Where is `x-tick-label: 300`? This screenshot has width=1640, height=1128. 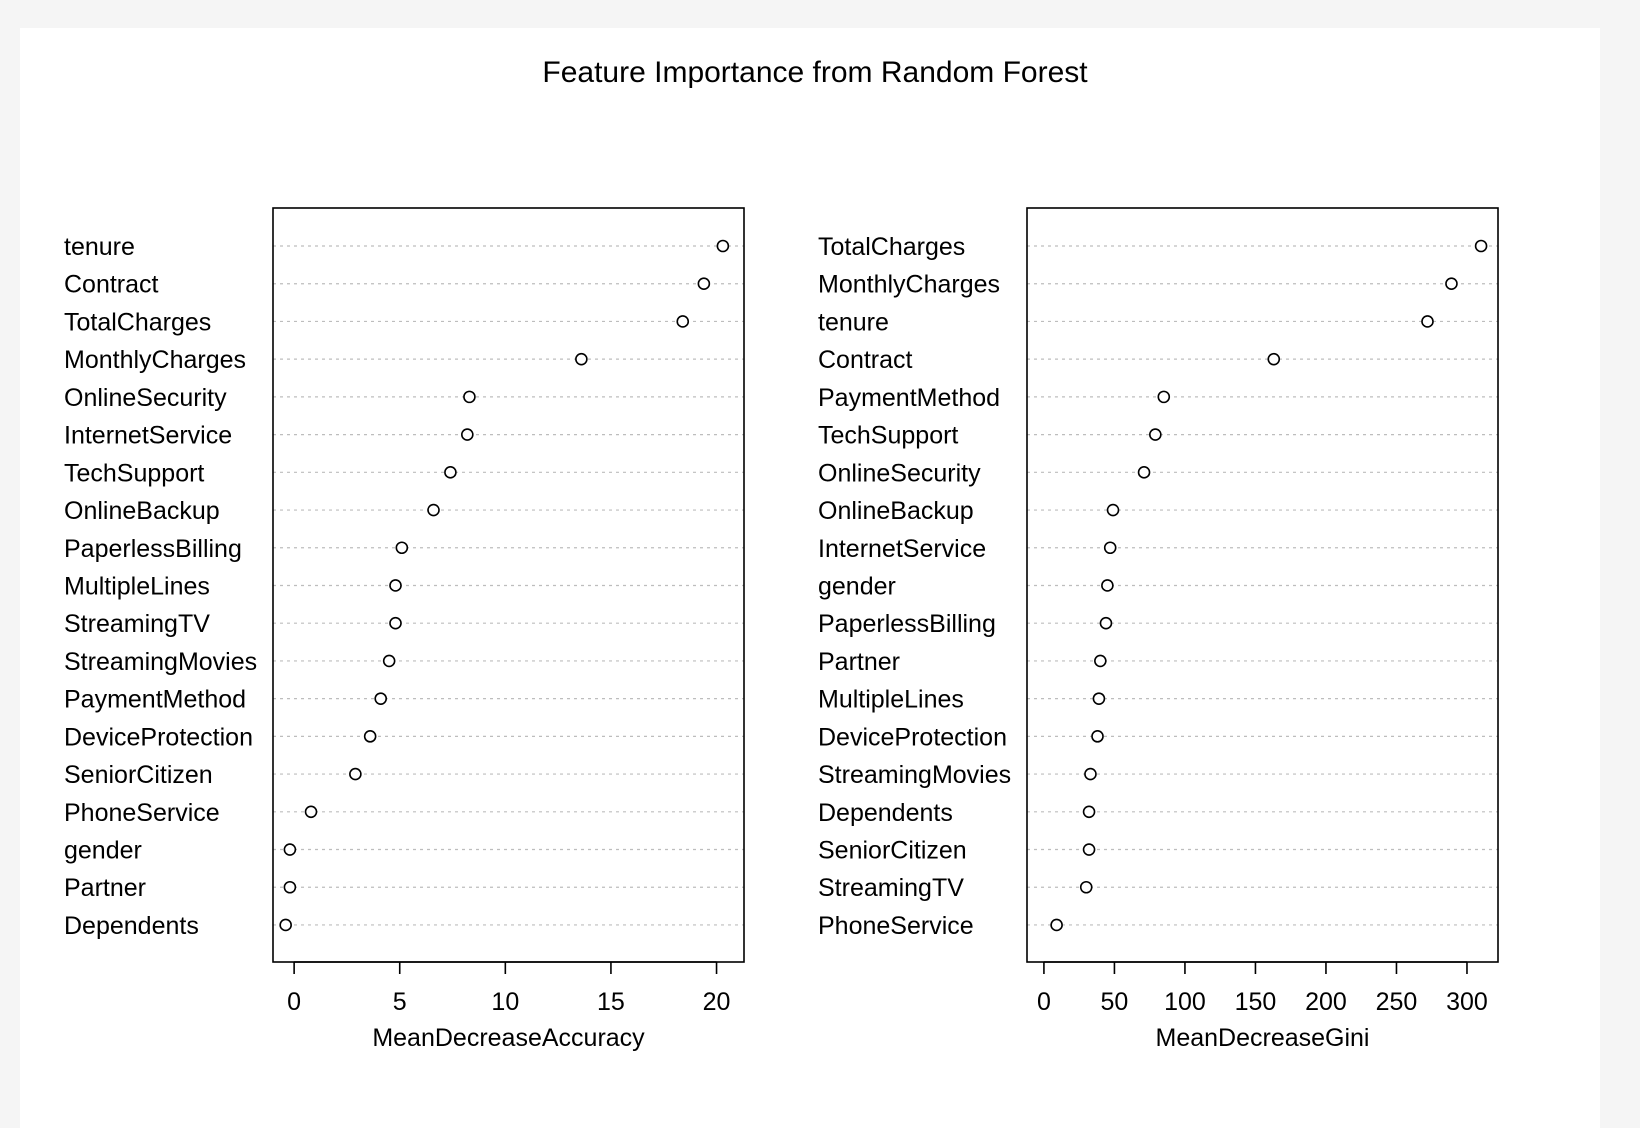
x-tick-label: 300 is located at coordinates (1467, 1002).